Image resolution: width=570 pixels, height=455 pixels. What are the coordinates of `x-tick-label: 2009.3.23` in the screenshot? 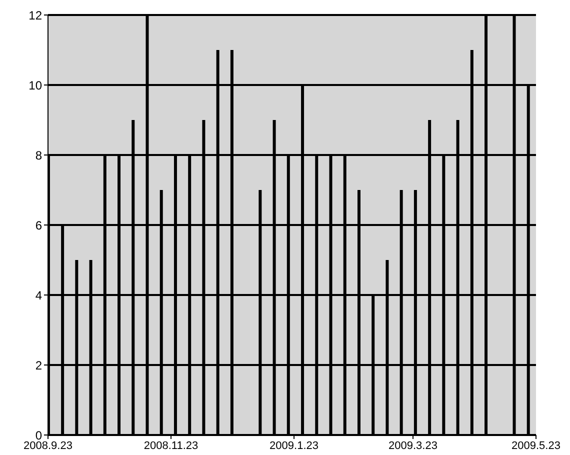 It's located at (413, 446).